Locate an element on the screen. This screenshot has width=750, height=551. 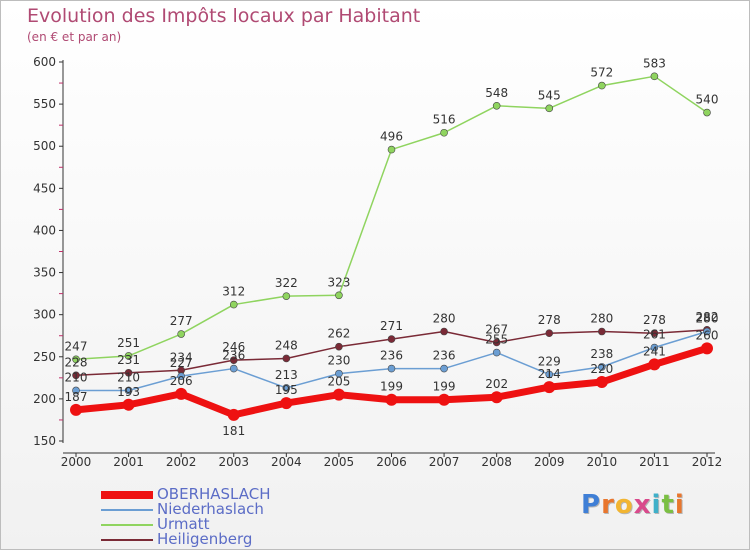
data-label-heiligenberg: 262 is located at coordinates (338, 334).